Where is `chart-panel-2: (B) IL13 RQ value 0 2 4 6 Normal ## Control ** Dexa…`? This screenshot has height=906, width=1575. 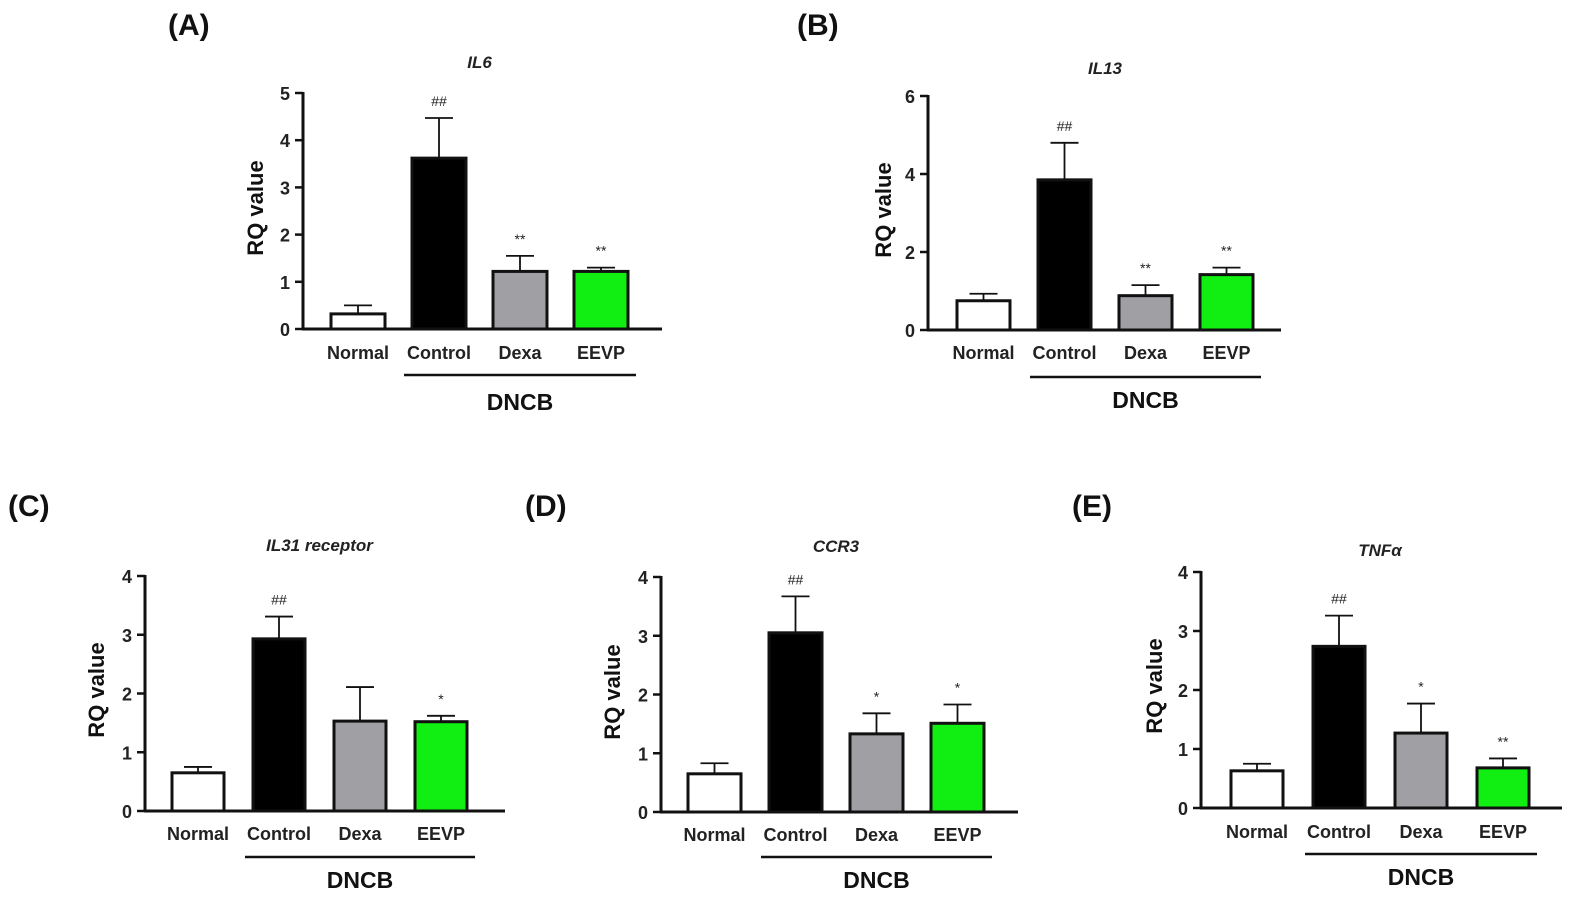 chart-panel-2: (B) IL13 RQ value 0 2 4 6 Normal ## Control ** Dexa… is located at coordinates (1039, 211).